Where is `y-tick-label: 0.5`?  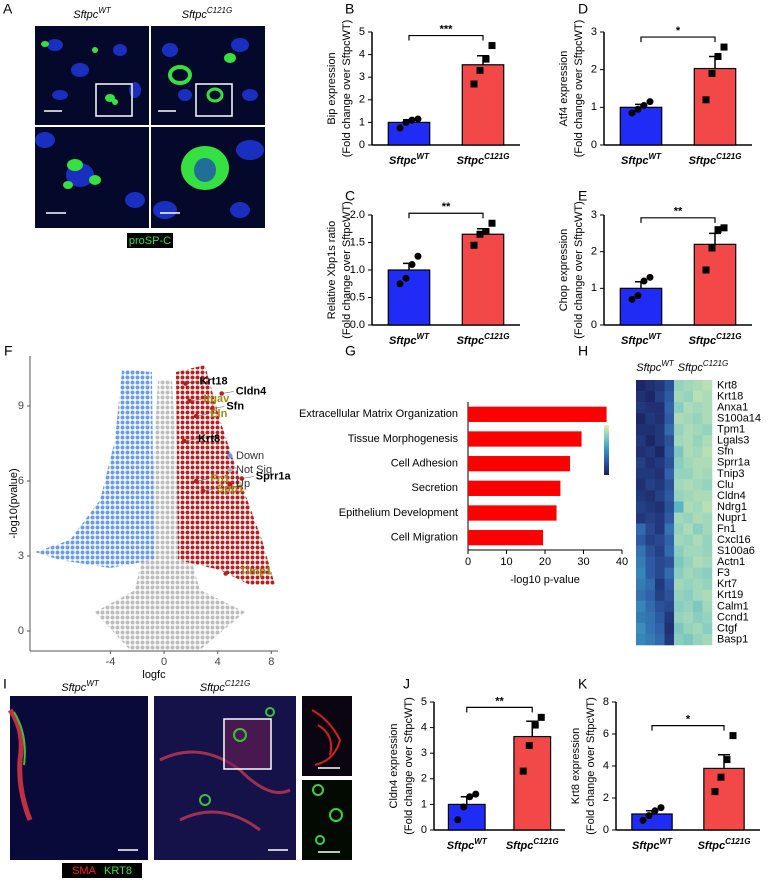
y-tick-label: 0.5 is located at coordinates (357, 297).